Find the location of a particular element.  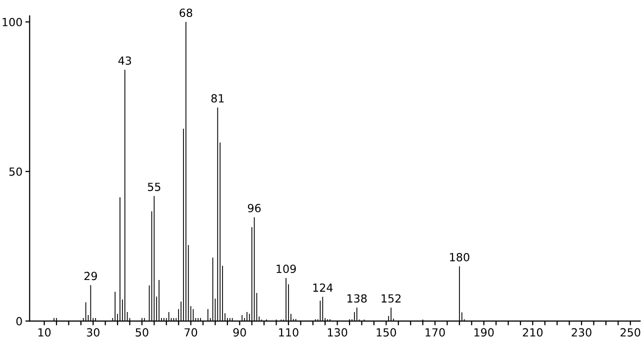

annotation: 109 is located at coordinates (286, 269).